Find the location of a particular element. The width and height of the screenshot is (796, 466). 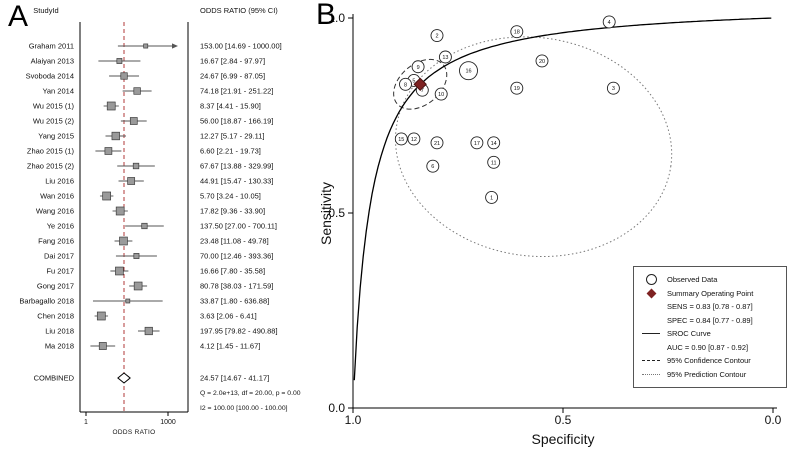

summary-operating-point is located at coordinates (420, 84).